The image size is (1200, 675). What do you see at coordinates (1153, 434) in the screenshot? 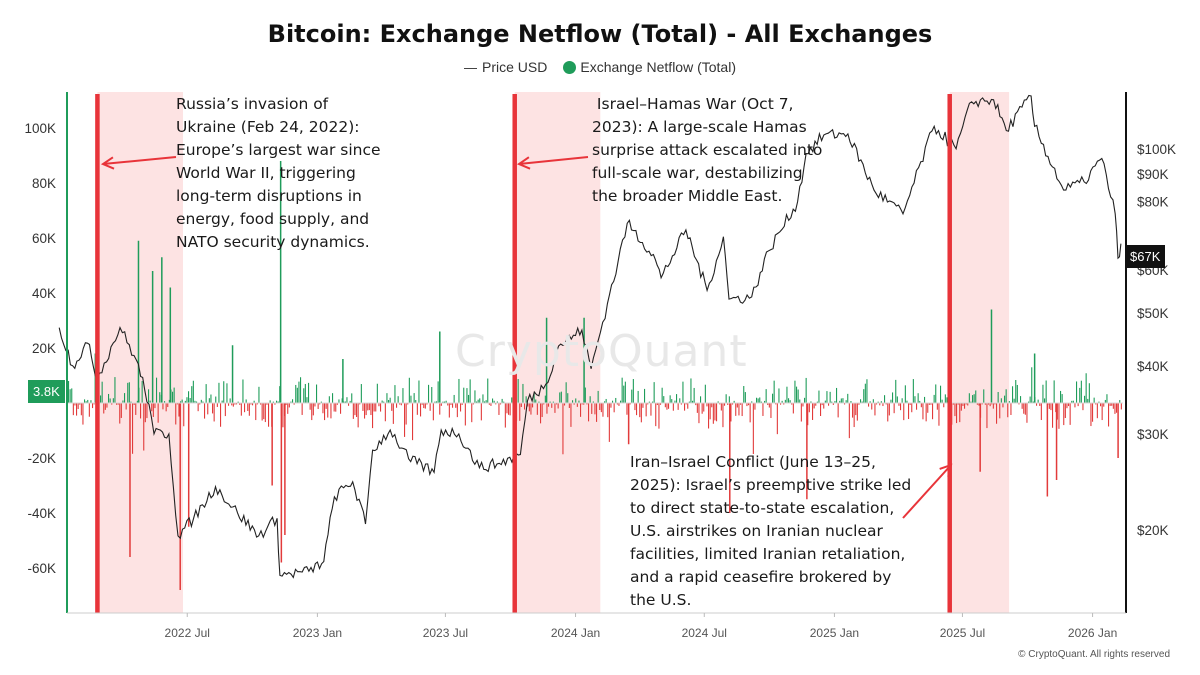
I see `right-tick-label: $30K` at bounding box center [1153, 434].